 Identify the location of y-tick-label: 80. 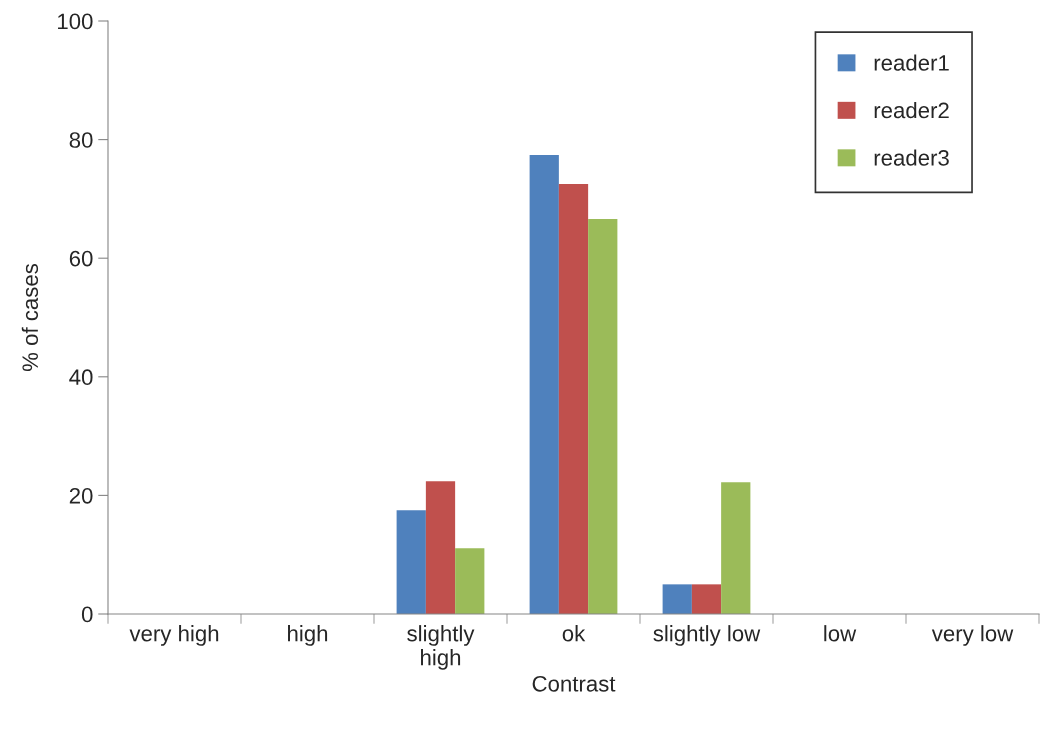
(81, 140).